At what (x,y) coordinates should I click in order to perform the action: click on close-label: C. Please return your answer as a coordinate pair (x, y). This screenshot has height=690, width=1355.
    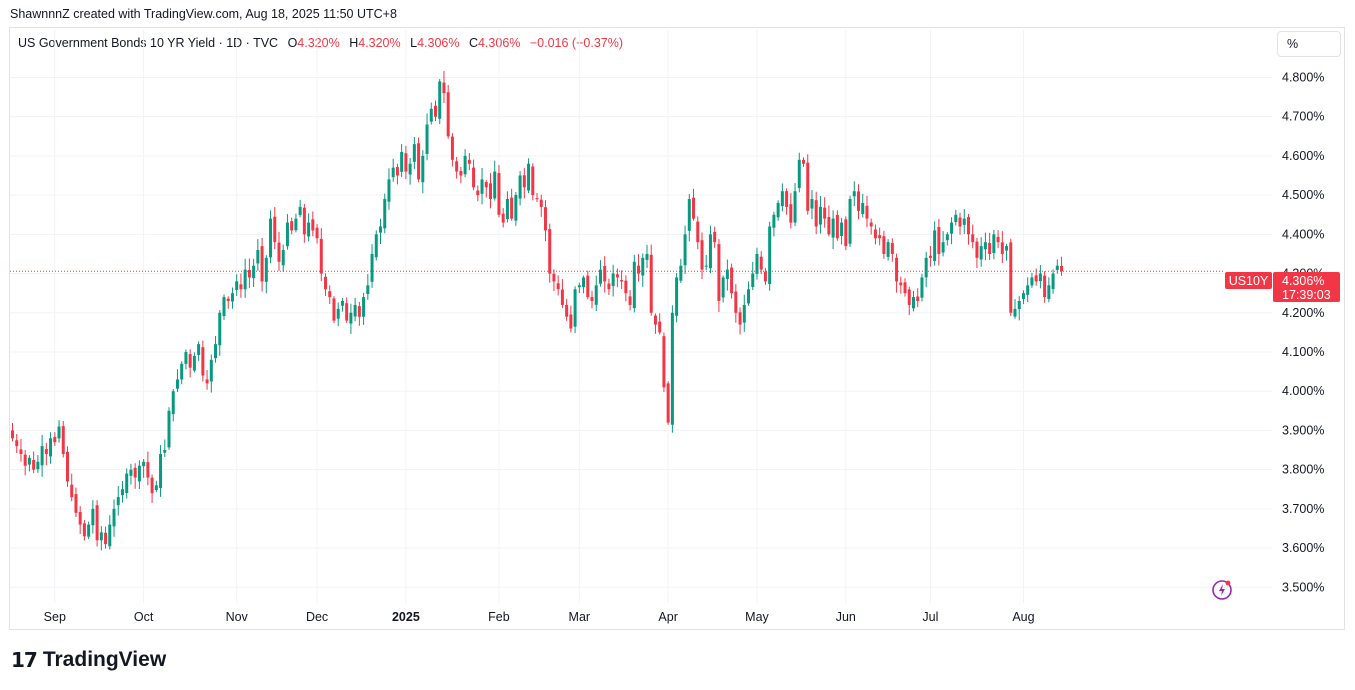
    Looking at the image, I should click on (473, 43).